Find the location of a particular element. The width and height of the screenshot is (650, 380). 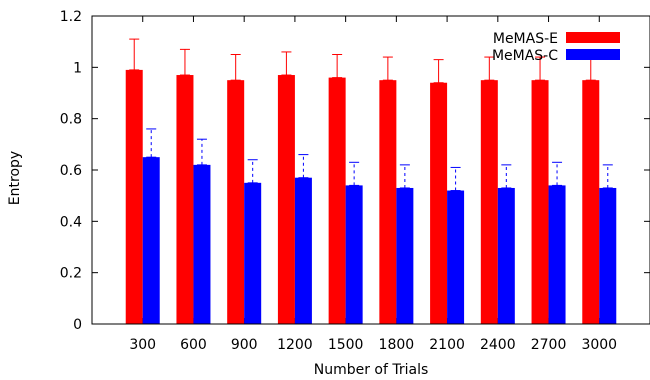

legend-label-memas-c: MeMAS-C is located at coordinates (525, 56).